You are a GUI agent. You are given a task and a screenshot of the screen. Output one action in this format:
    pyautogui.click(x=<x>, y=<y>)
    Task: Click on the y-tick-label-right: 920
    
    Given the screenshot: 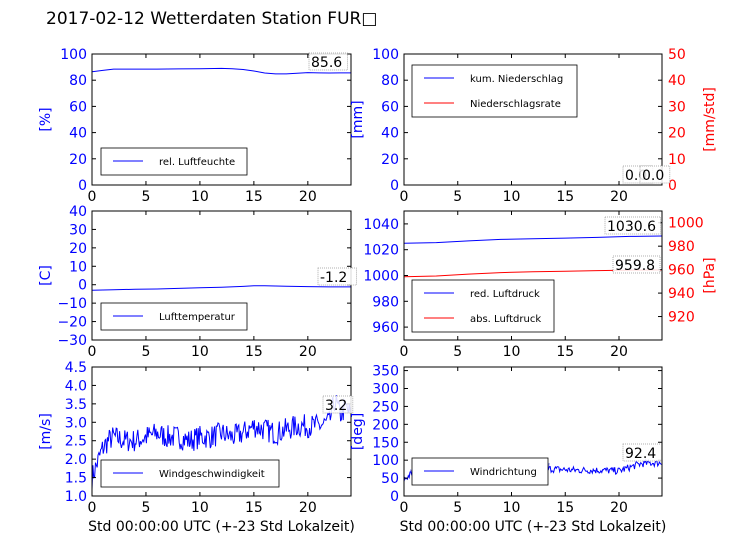 What is the action you would take?
    pyautogui.click(x=681, y=318)
    